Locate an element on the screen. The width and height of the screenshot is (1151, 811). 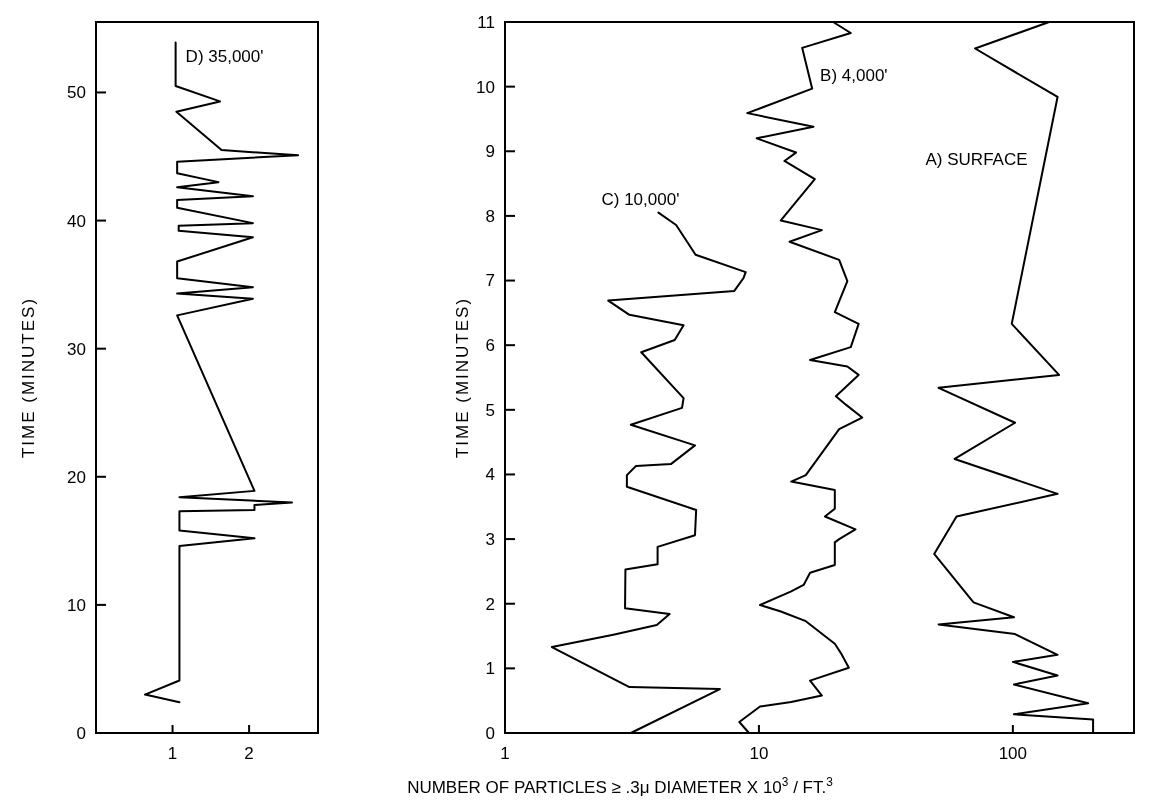
y-tick-label: 50 is located at coordinates (76, 93).